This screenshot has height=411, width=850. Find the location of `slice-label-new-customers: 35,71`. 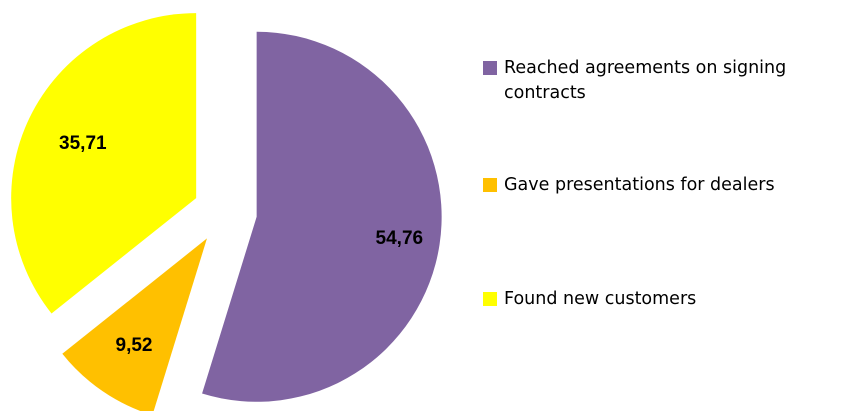

slice-label-new-customers: 35,71 is located at coordinates (83, 143).